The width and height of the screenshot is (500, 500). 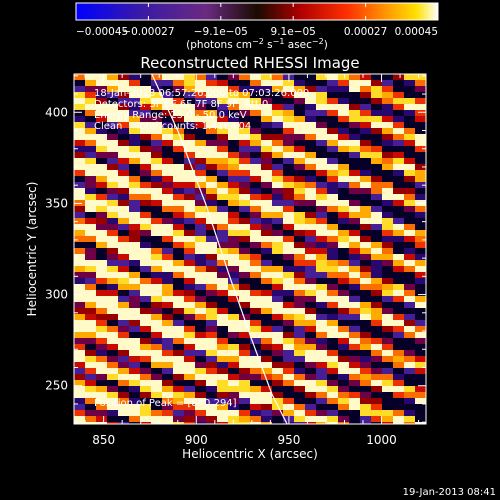 What do you see at coordinates (416, 32) in the screenshot?
I see `colorbar-tick-label: 0.00045` at bounding box center [416, 32].